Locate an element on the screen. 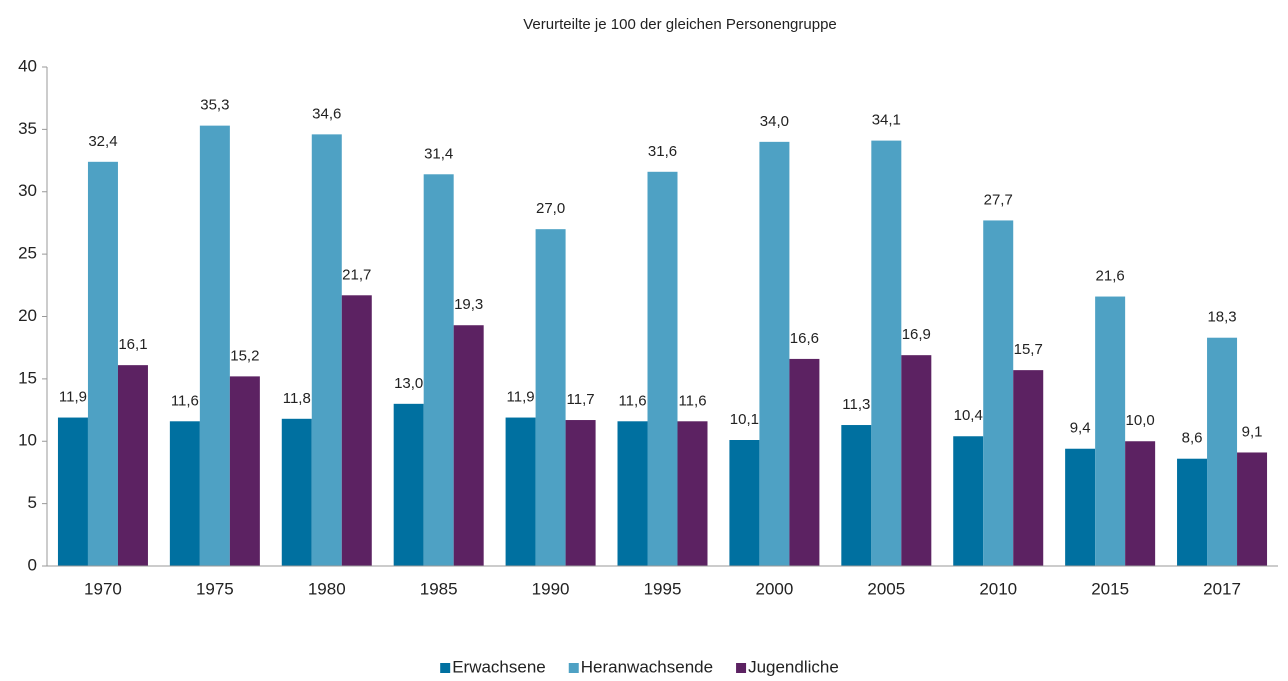  value-label: 31,6 is located at coordinates (662, 151).